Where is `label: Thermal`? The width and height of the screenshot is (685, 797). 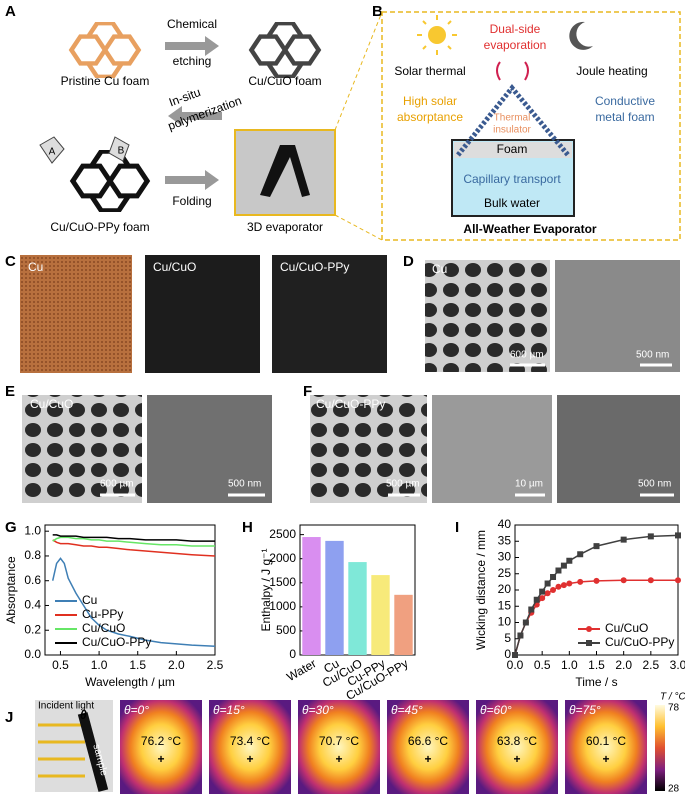
label: Thermal is located at coordinates (512, 118).